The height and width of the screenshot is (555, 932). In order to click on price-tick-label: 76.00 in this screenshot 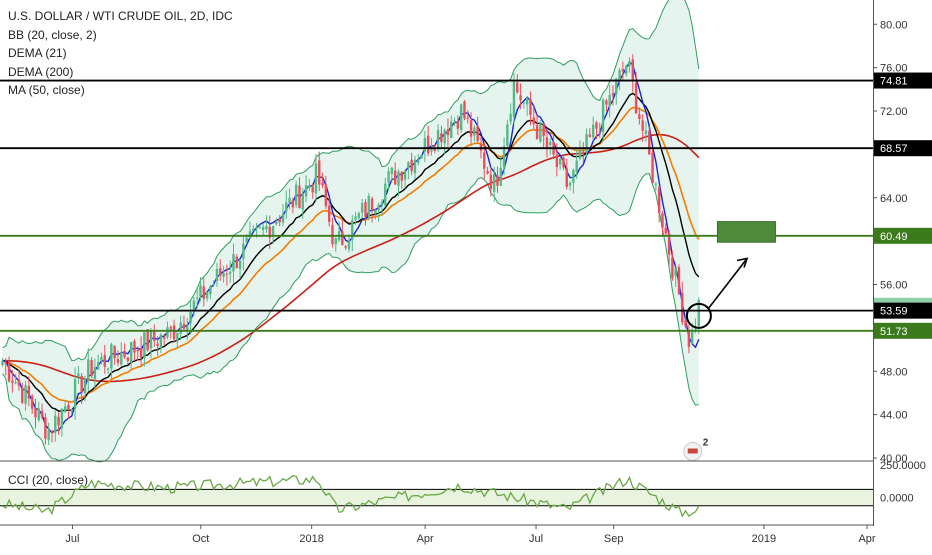, I will do `click(894, 69)`.